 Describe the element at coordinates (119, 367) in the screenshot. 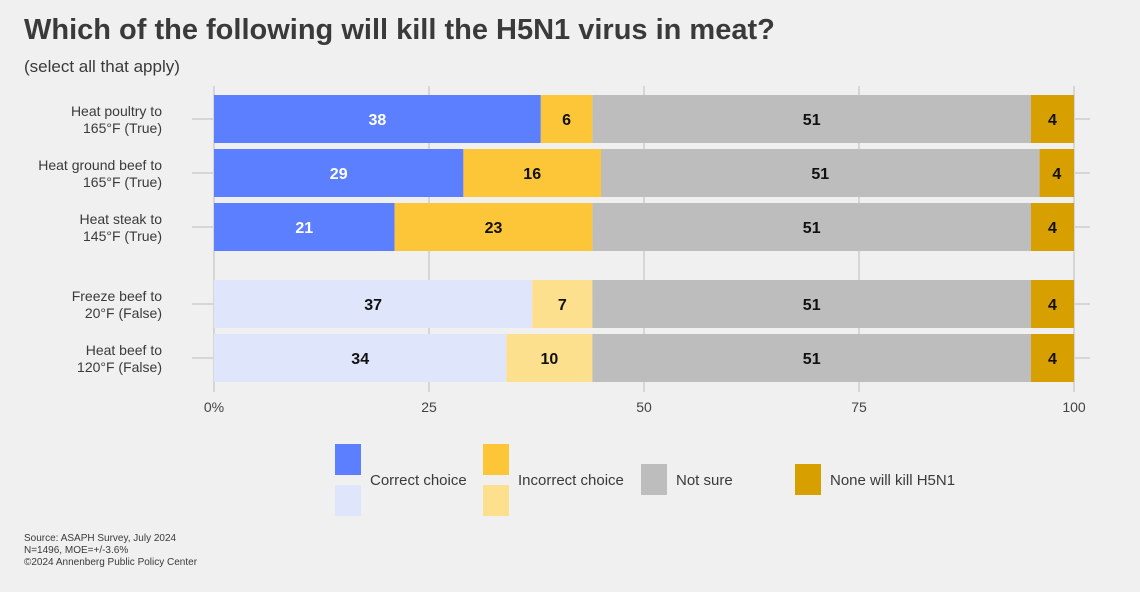

I see `category-label: 120°F (False)` at that location.